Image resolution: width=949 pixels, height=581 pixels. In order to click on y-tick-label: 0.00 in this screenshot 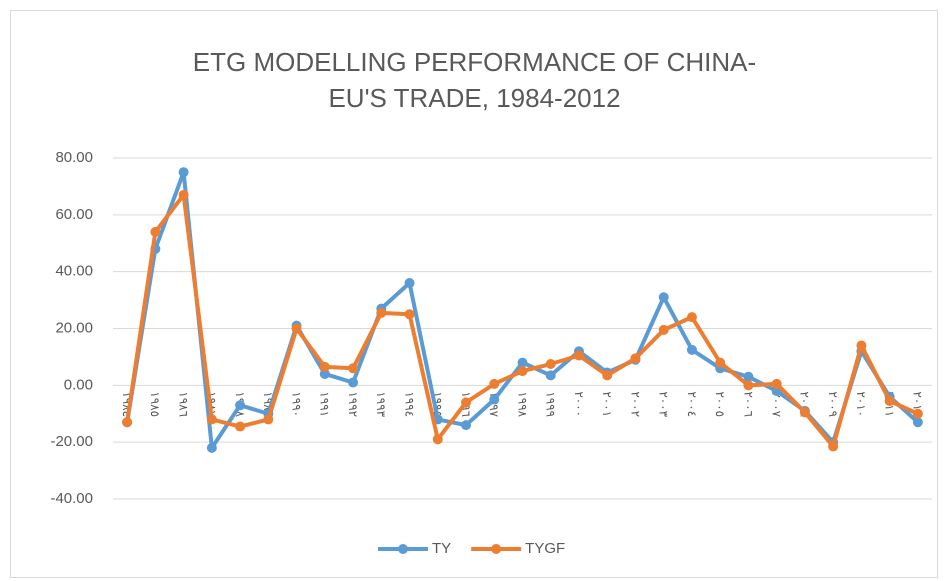, I will do `click(78, 384)`.